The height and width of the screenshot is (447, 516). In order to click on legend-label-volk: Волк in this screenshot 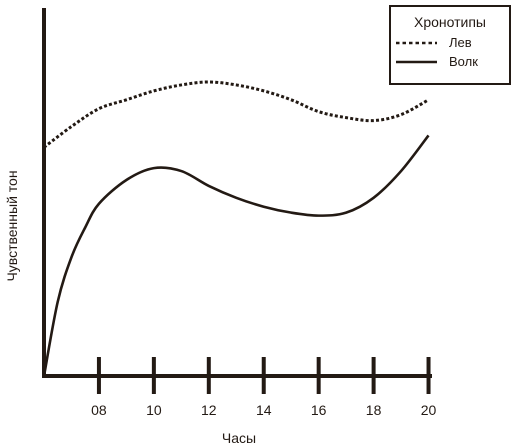, I will do `click(463, 61)`.